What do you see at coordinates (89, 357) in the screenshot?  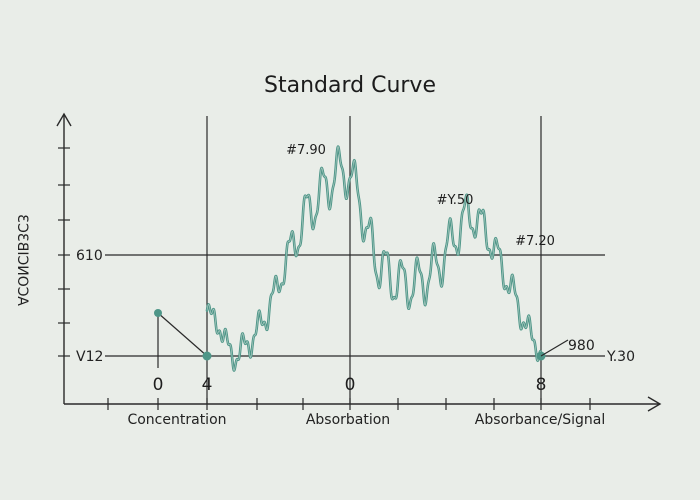 I see `y-tick-label: V12` at bounding box center [89, 357].